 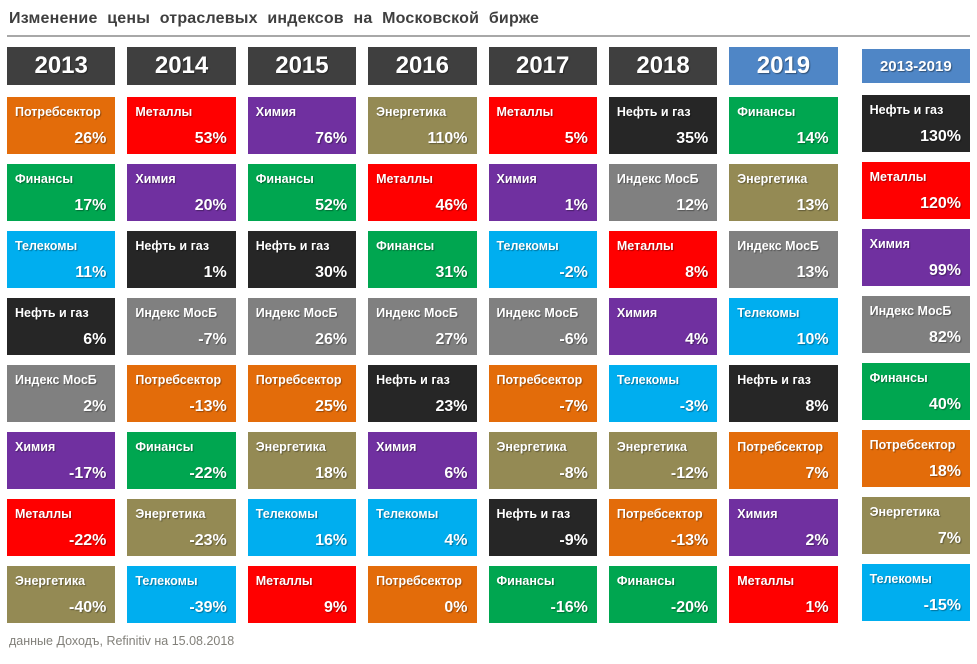 What do you see at coordinates (172, 246) in the screenshot?
I see `sector-label: Нефть и газ` at bounding box center [172, 246].